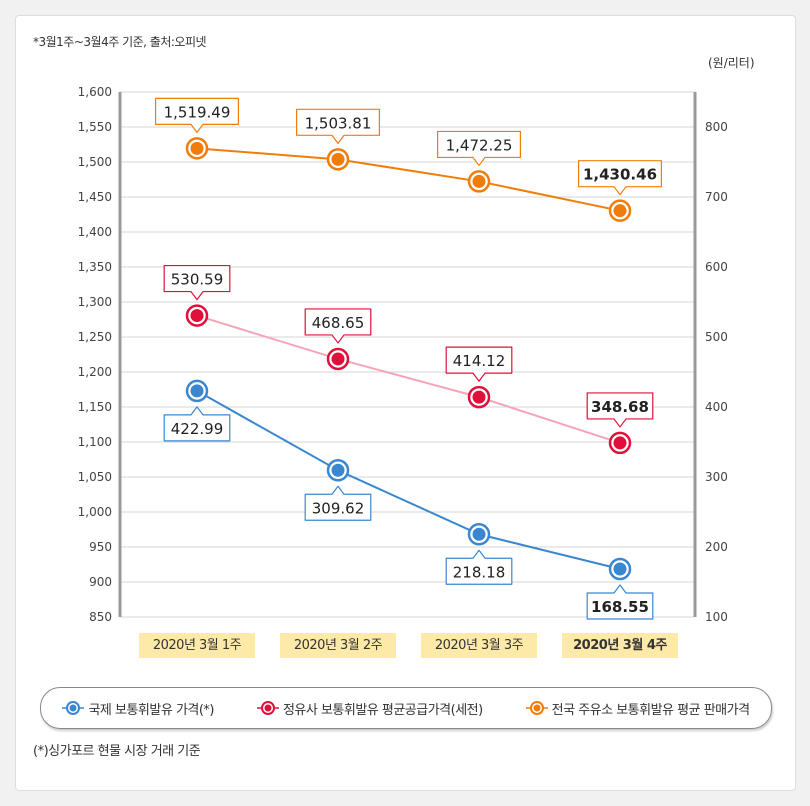 This screenshot has width=810, height=806. I want to click on data-label: 218.18, so click(479, 572).